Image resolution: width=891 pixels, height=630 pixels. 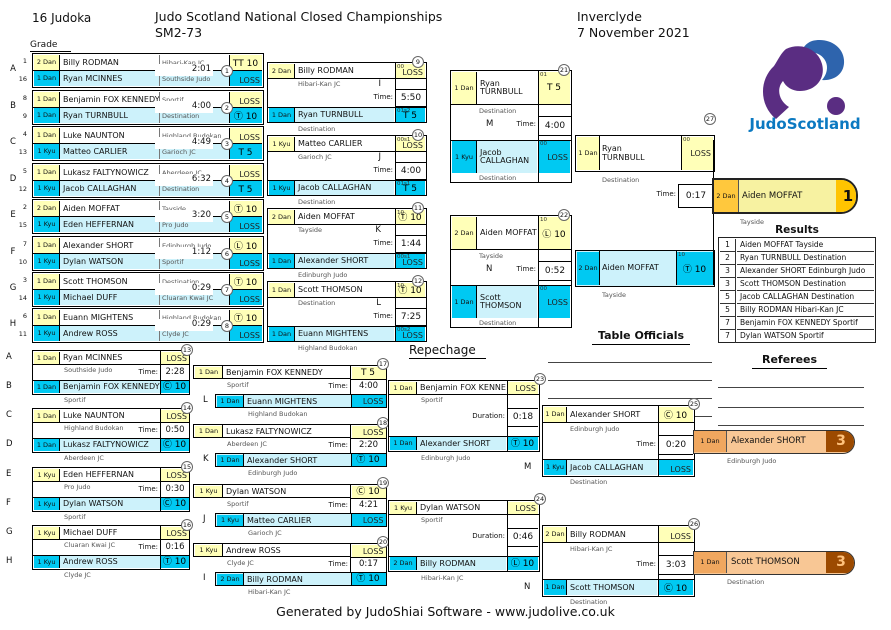 What do you see at coordinates (174, 209) in the screenshot?
I see `player-club: Tayside` at bounding box center [174, 209].